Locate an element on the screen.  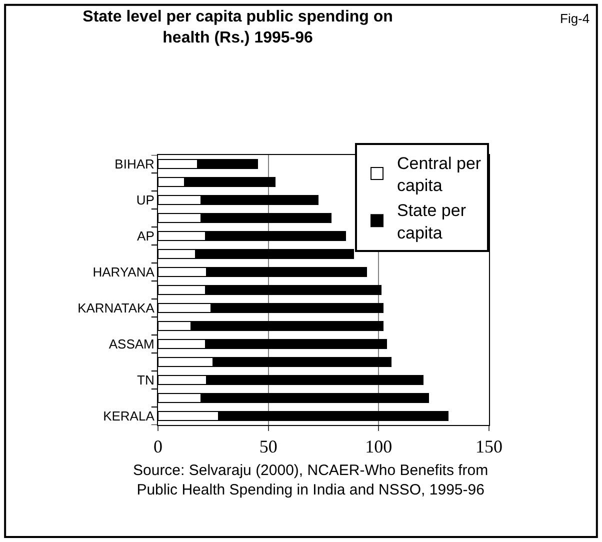
y-tick-label: ASSAM is located at coordinates (131, 344).